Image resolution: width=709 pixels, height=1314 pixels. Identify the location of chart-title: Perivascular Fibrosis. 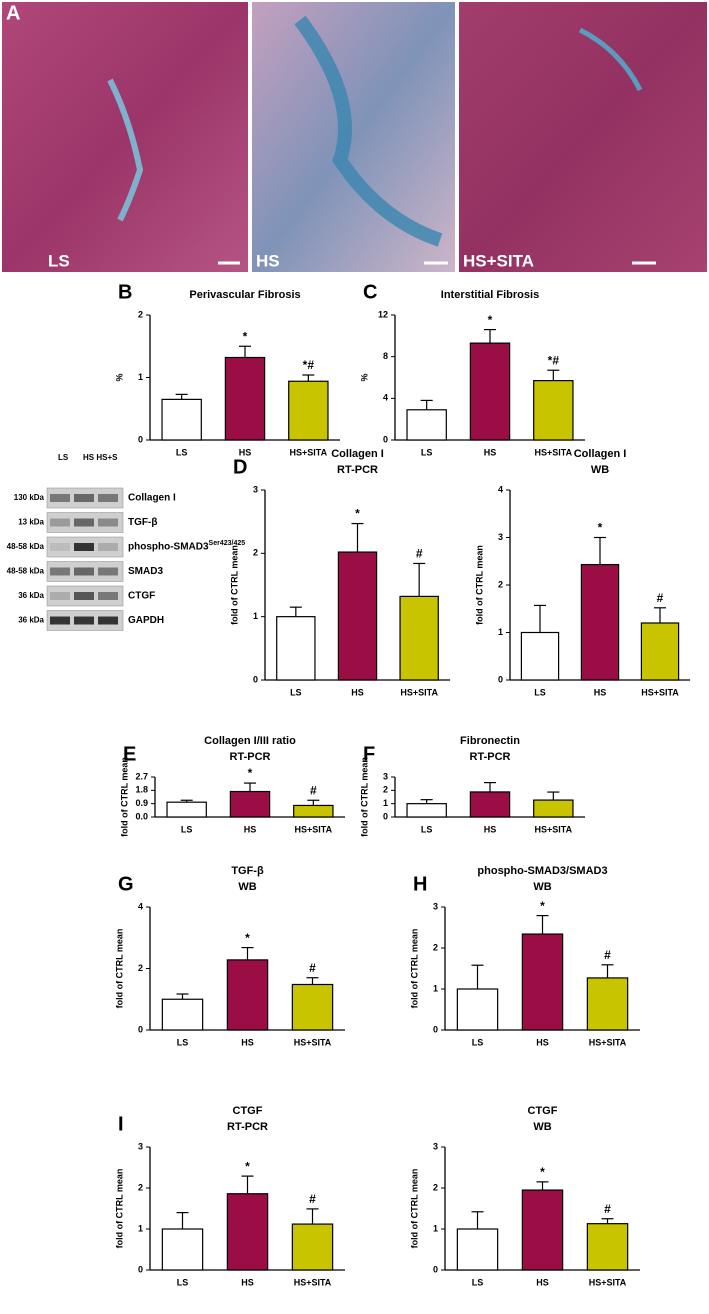
(244, 295).